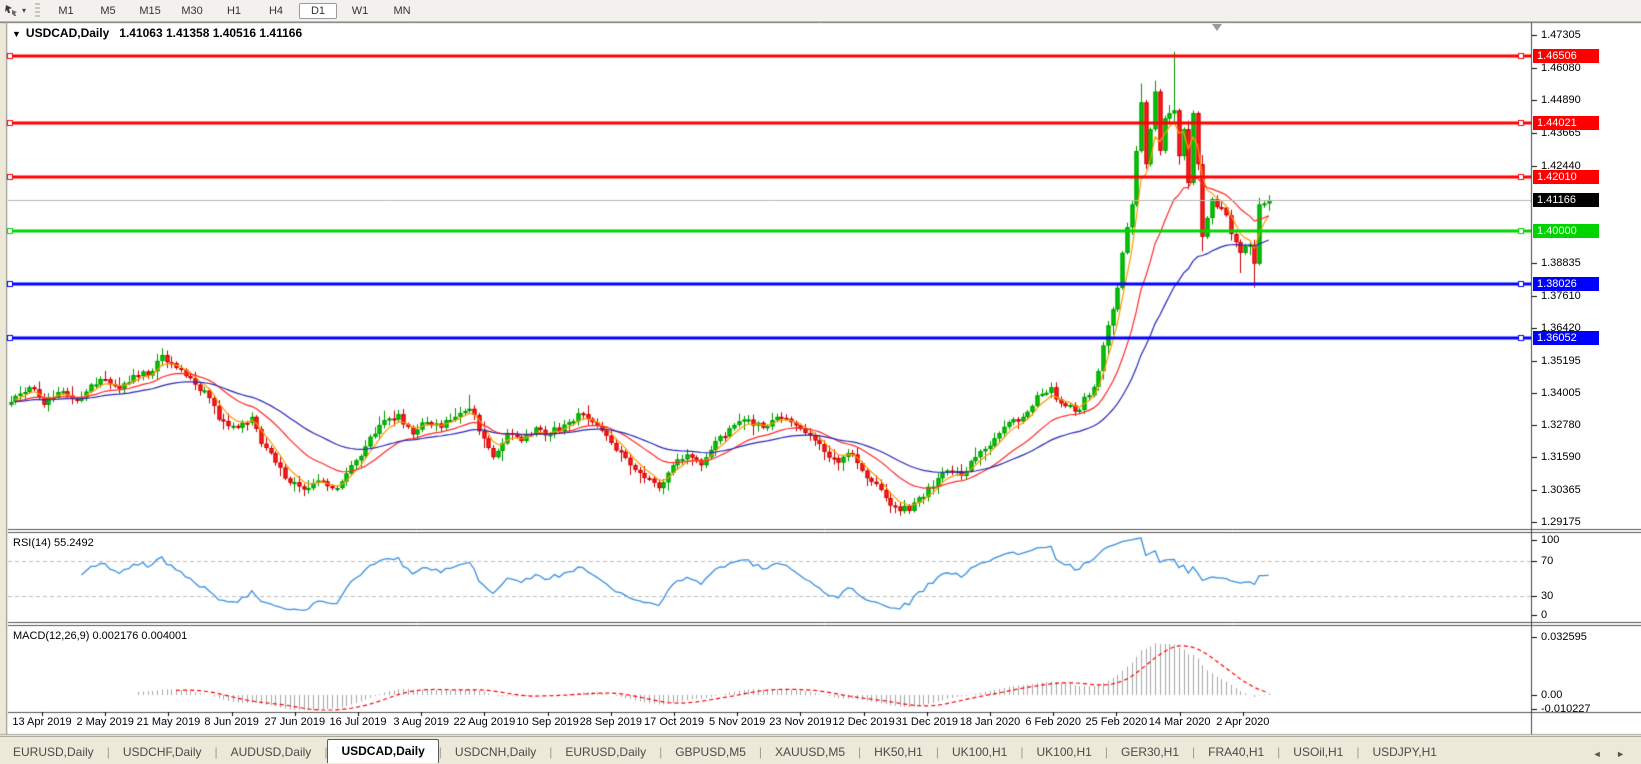 The height and width of the screenshot is (764, 1641). Describe the element at coordinates (402, 10) in the screenshot. I see `timeframe-button-mn: MN` at that location.